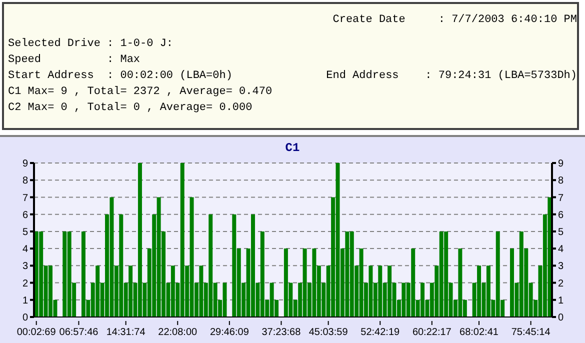  Describe the element at coordinates (531, 332) in the screenshot. I see `x-tick-label: 75:45:14` at that location.